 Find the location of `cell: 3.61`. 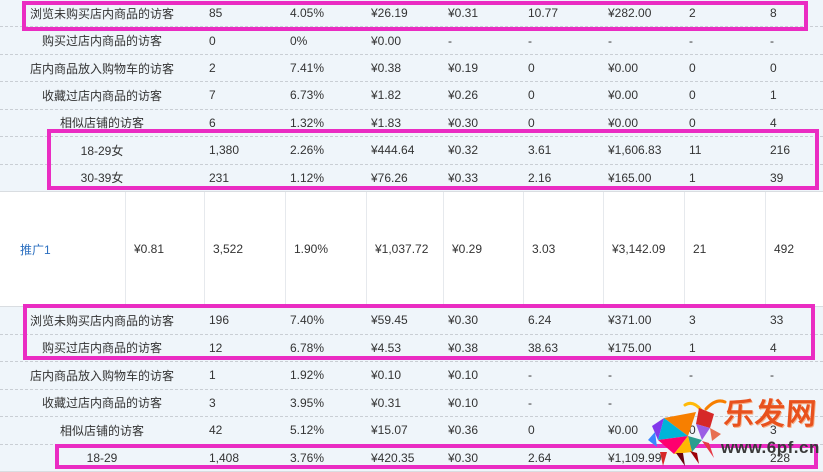

cell: 3.61 is located at coordinates (540, 150).